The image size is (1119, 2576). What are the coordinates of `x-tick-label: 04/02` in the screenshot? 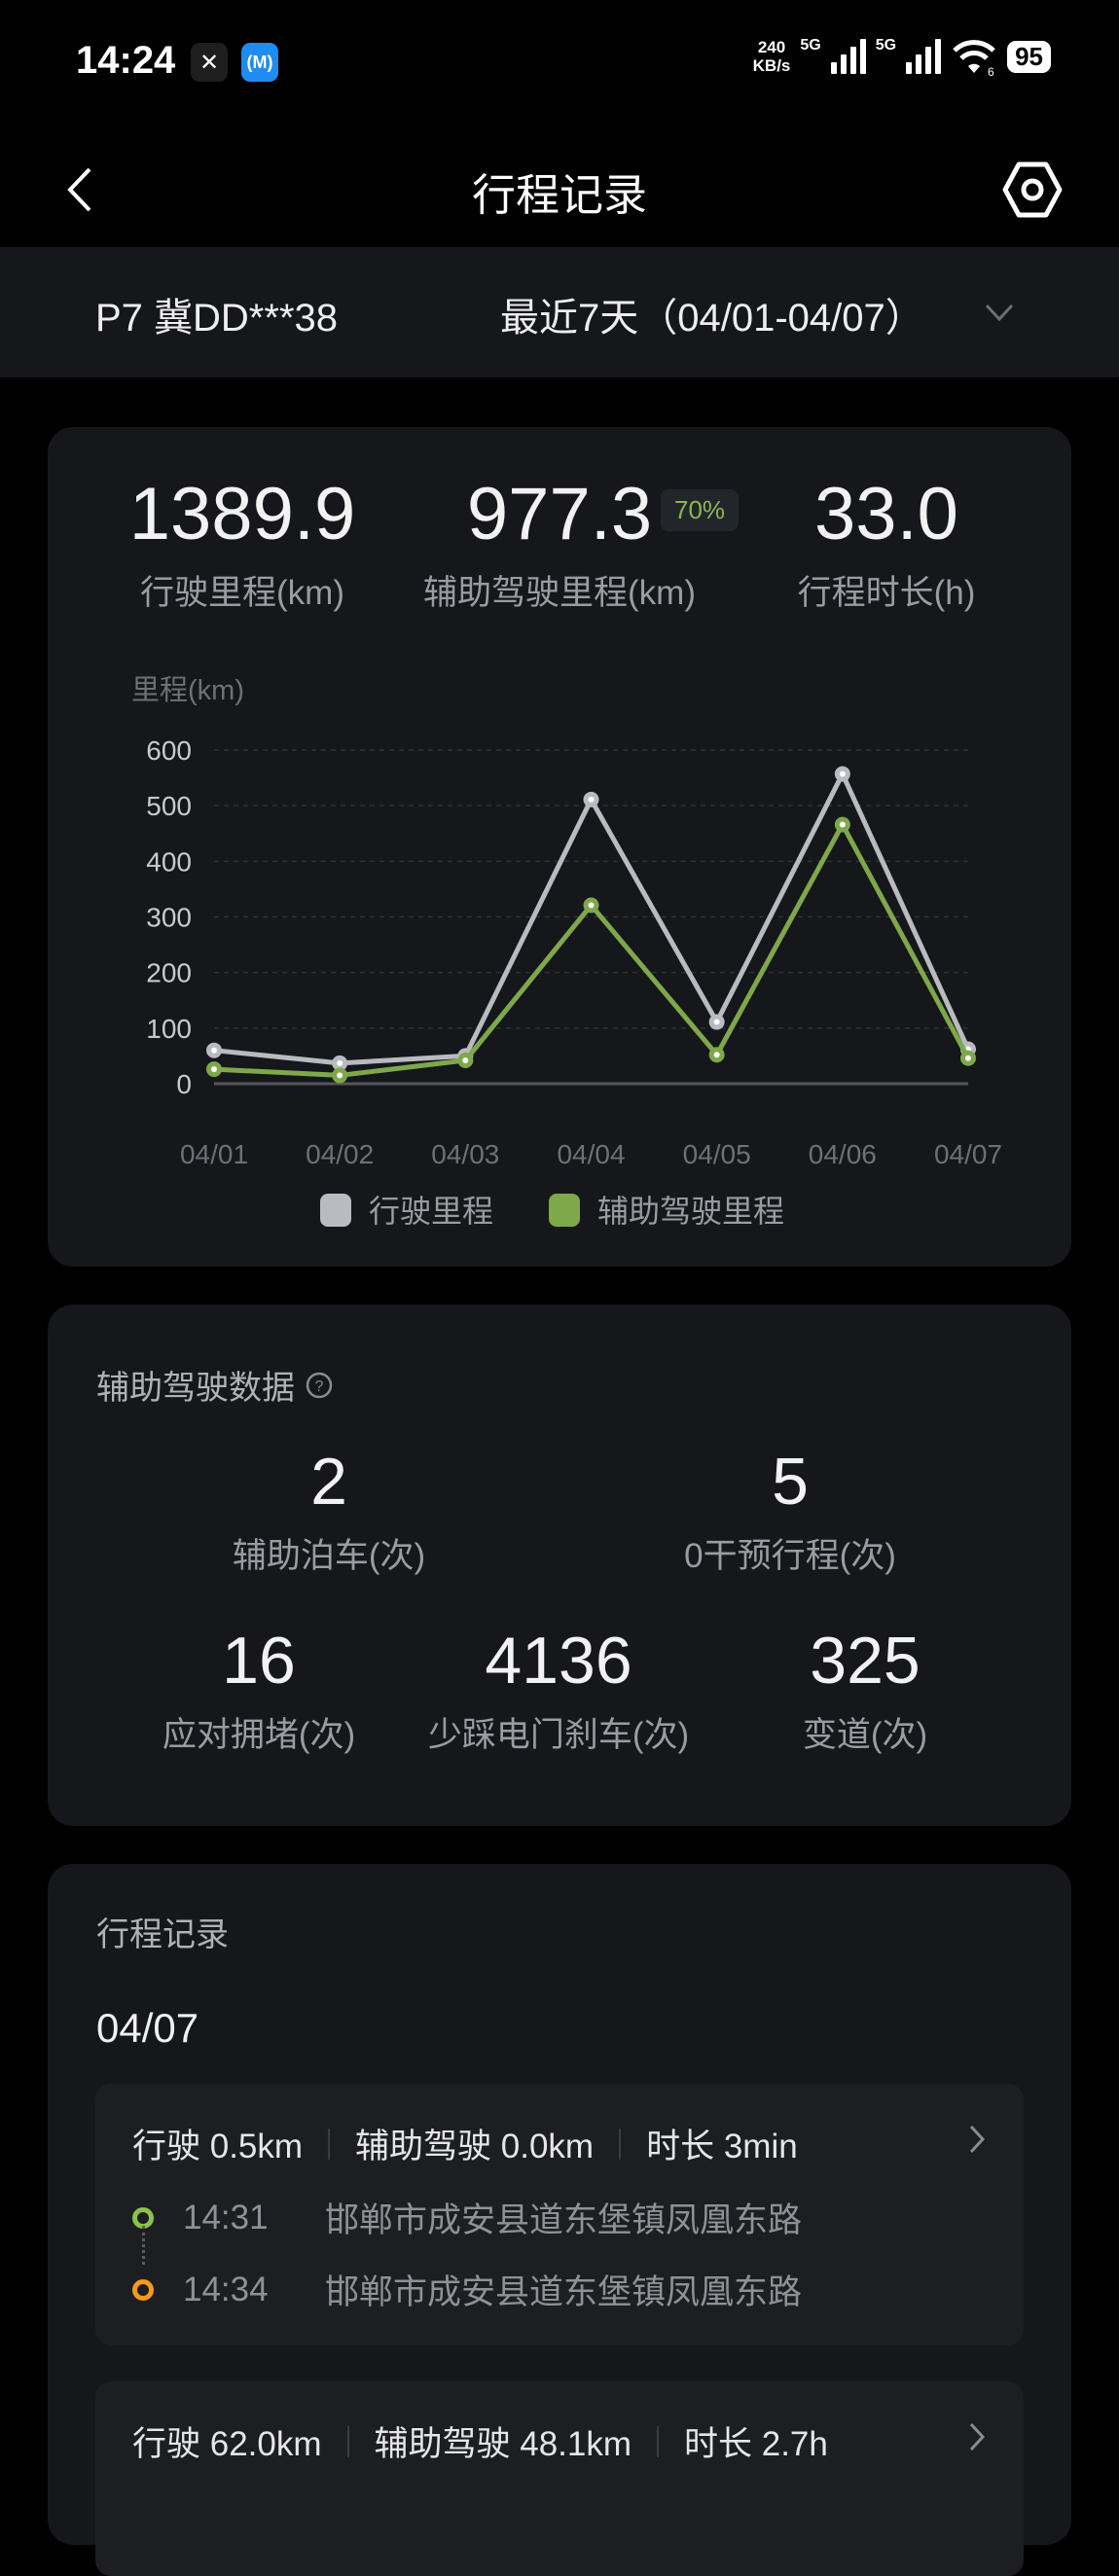 It's located at (340, 1154).